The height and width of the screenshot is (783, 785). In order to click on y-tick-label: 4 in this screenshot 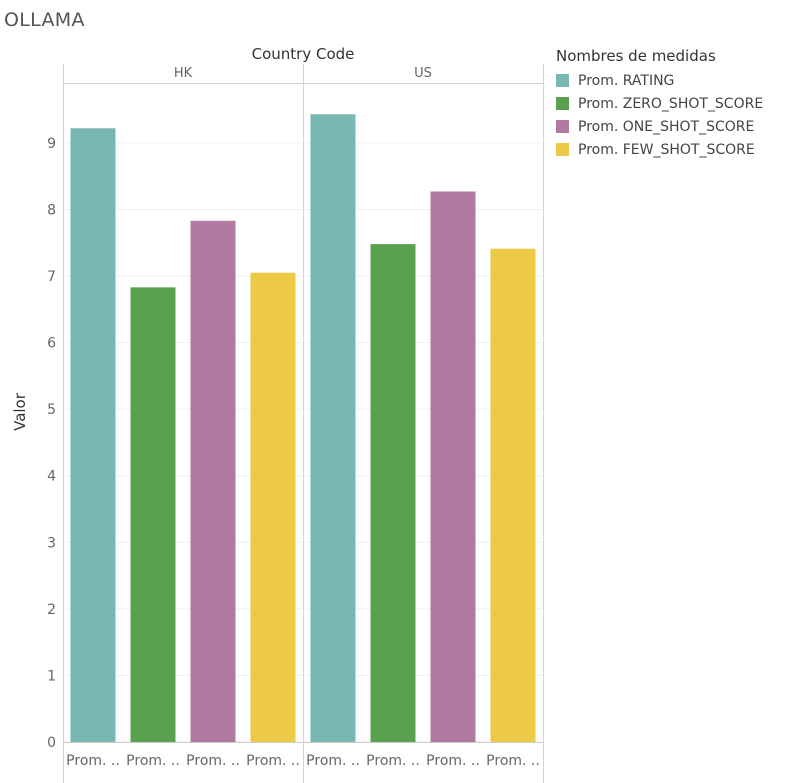, I will do `click(51, 477)`.